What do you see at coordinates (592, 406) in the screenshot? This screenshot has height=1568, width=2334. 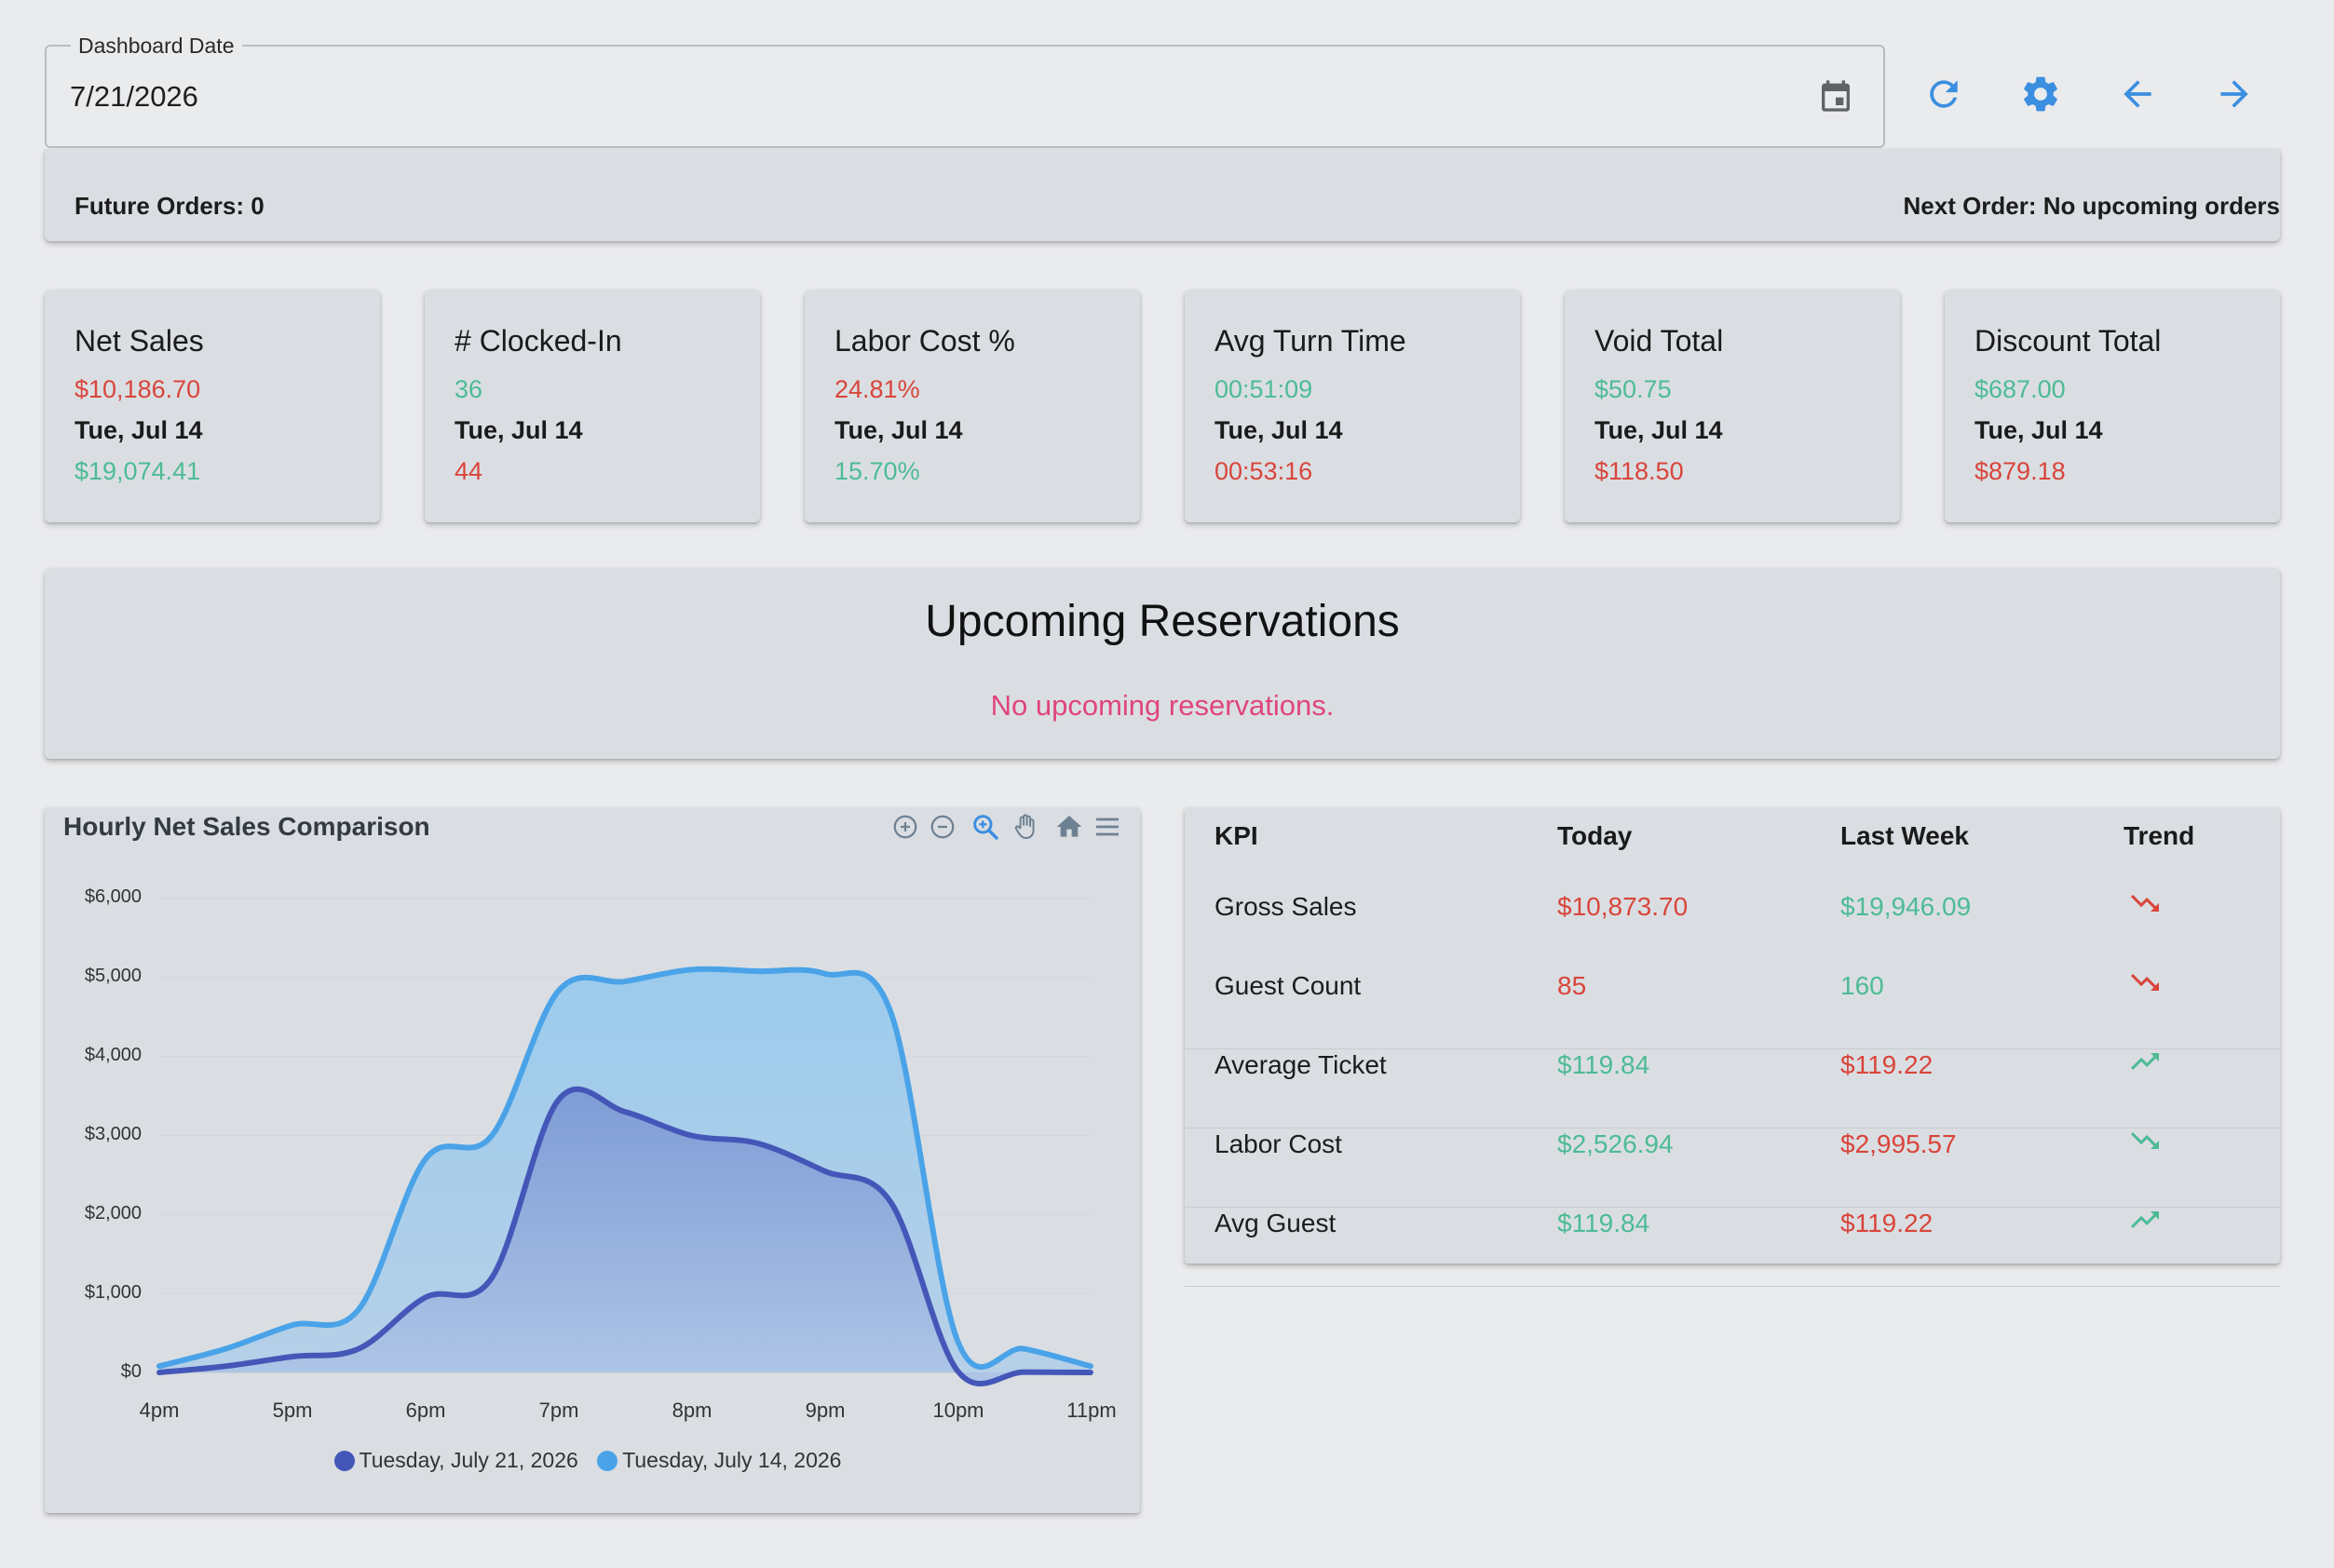 I see `kpi-card-clocked-in: # Clocked-In 36 Tue, Jul 14 44` at bounding box center [592, 406].